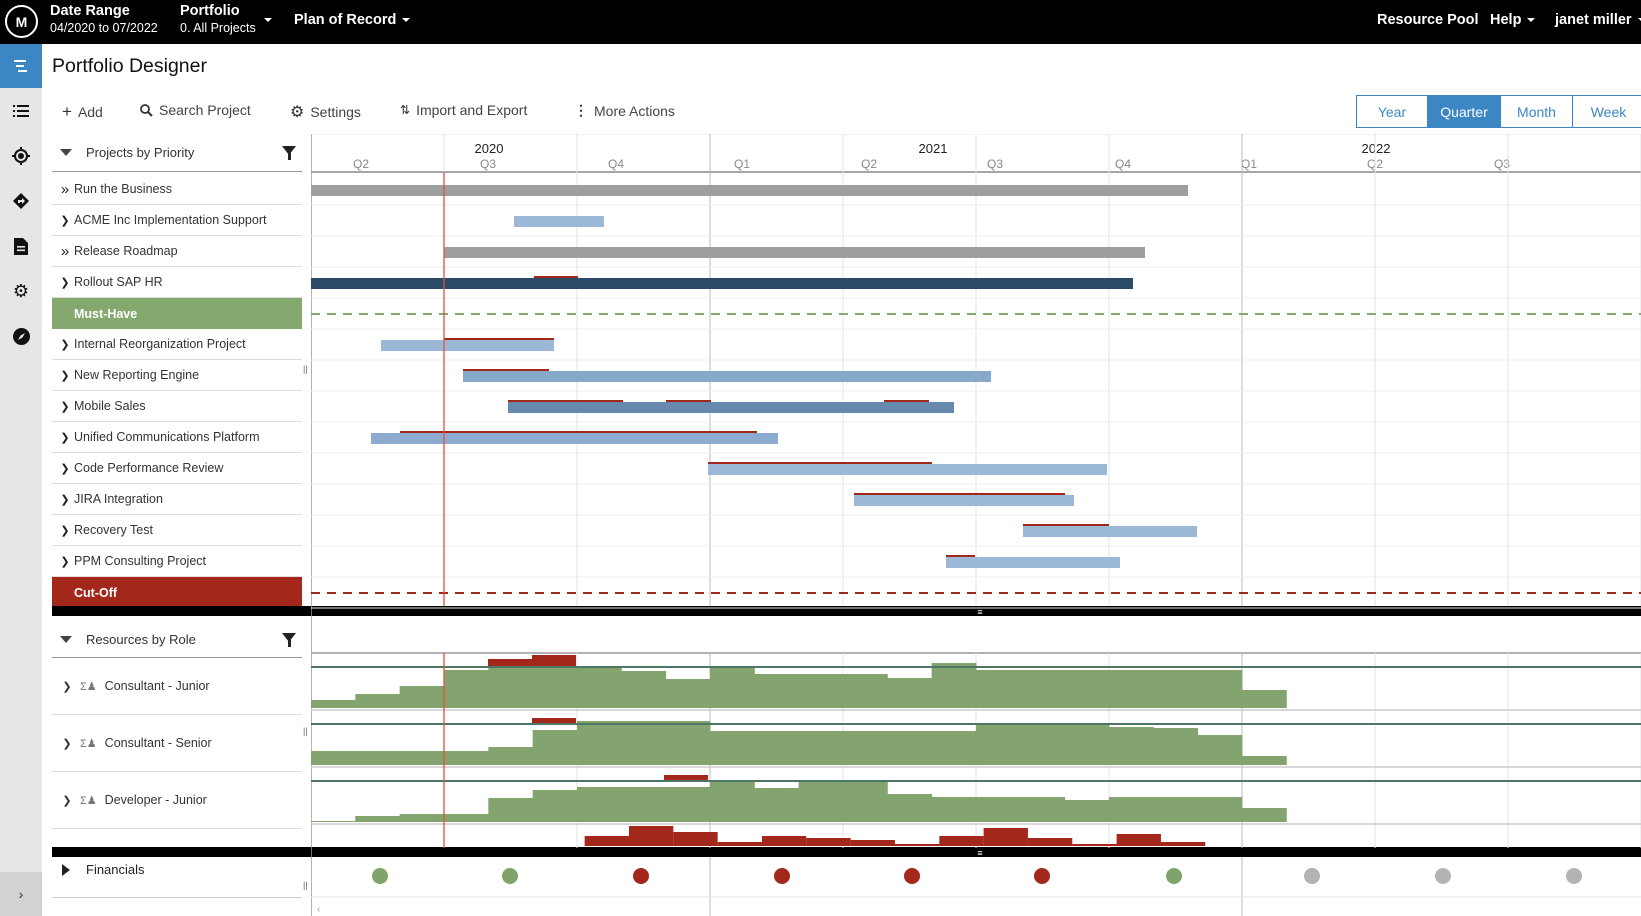  Describe the element at coordinates (1608, 111) in the screenshot. I see `scale-week-button: Week` at that location.